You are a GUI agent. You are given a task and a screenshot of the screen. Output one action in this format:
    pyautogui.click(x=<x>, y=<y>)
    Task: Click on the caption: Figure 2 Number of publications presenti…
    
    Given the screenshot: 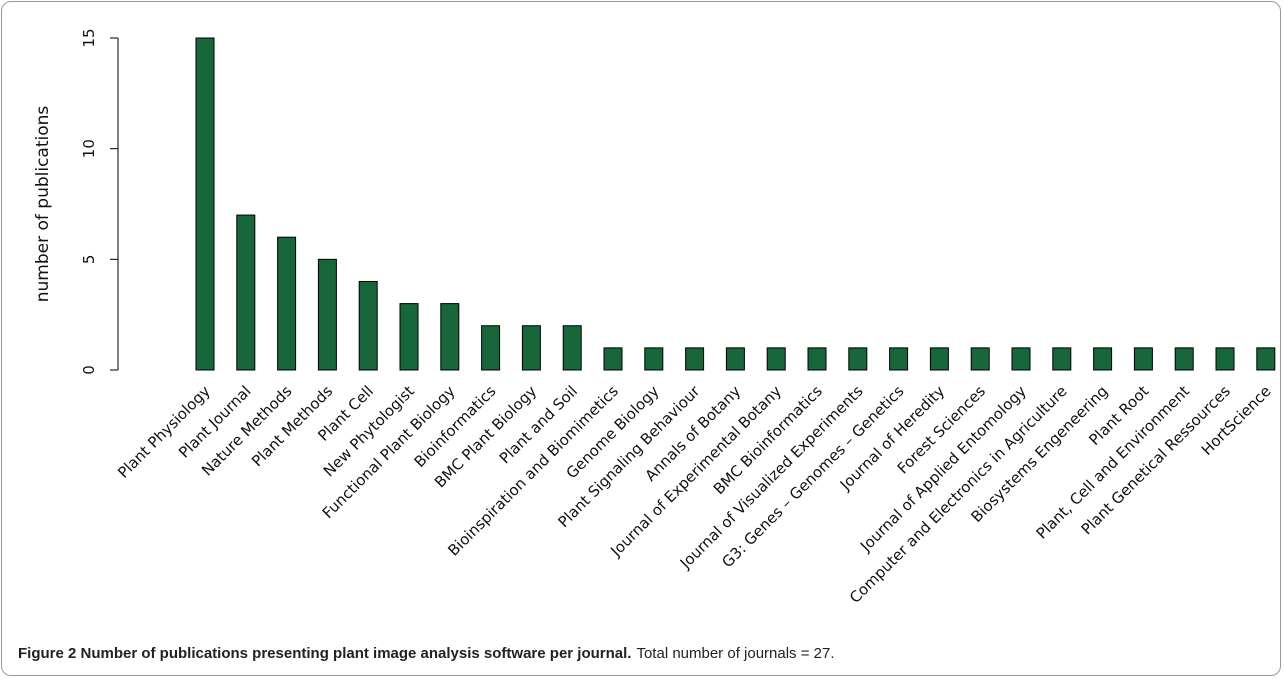 What is the action you would take?
    pyautogui.click(x=426, y=653)
    